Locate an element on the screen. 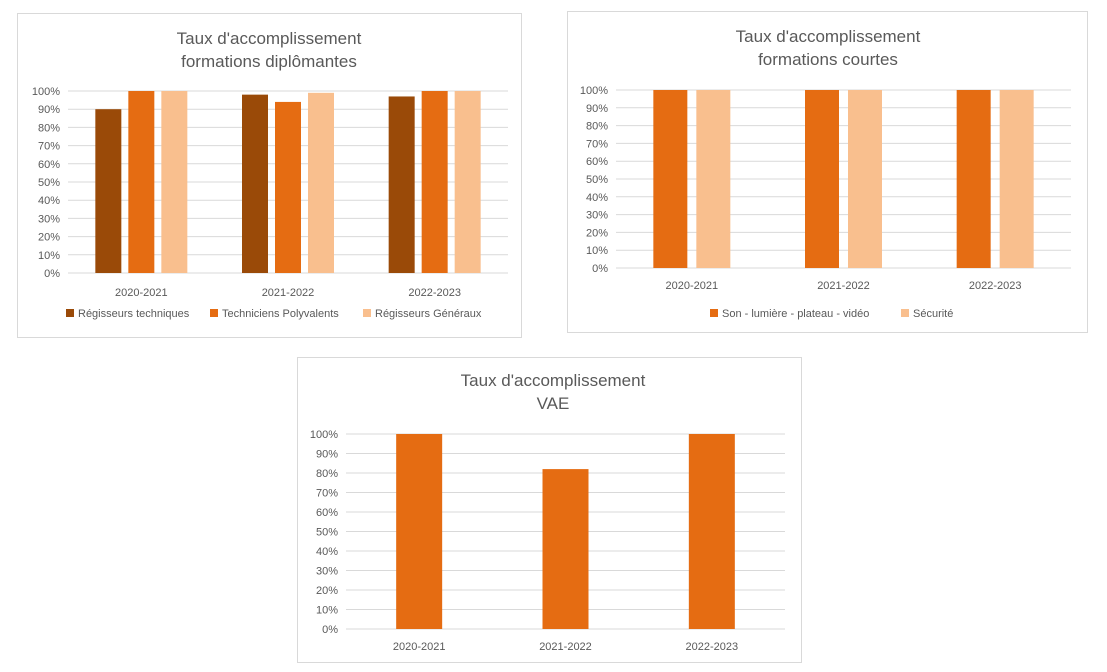  chart-title-line: VAE is located at coordinates (553, 403).